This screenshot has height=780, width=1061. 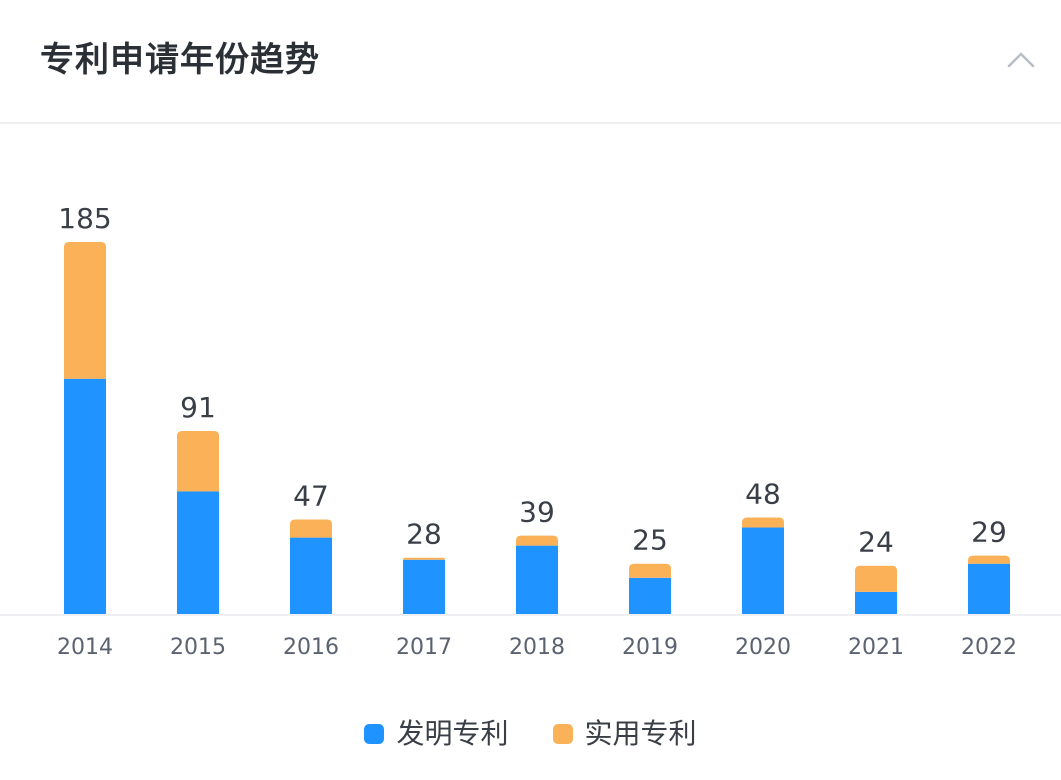 What do you see at coordinates (374, 734) in the screenshot?
I see `legend-swatch-invention` at bounding box center [374, 734].